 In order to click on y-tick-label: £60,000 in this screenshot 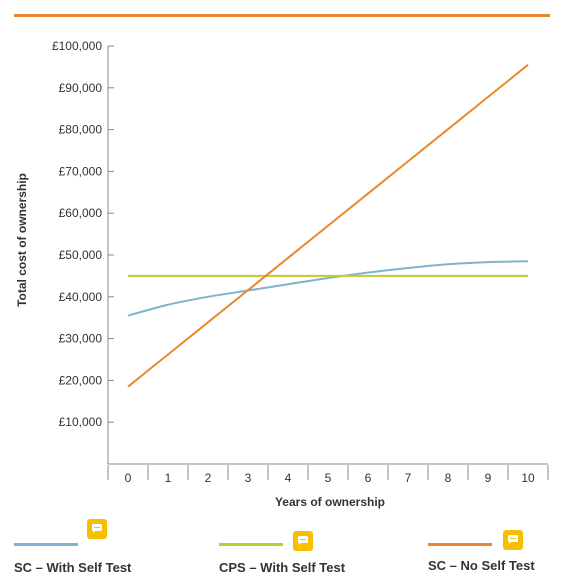, I will do `click(81, 213)`.